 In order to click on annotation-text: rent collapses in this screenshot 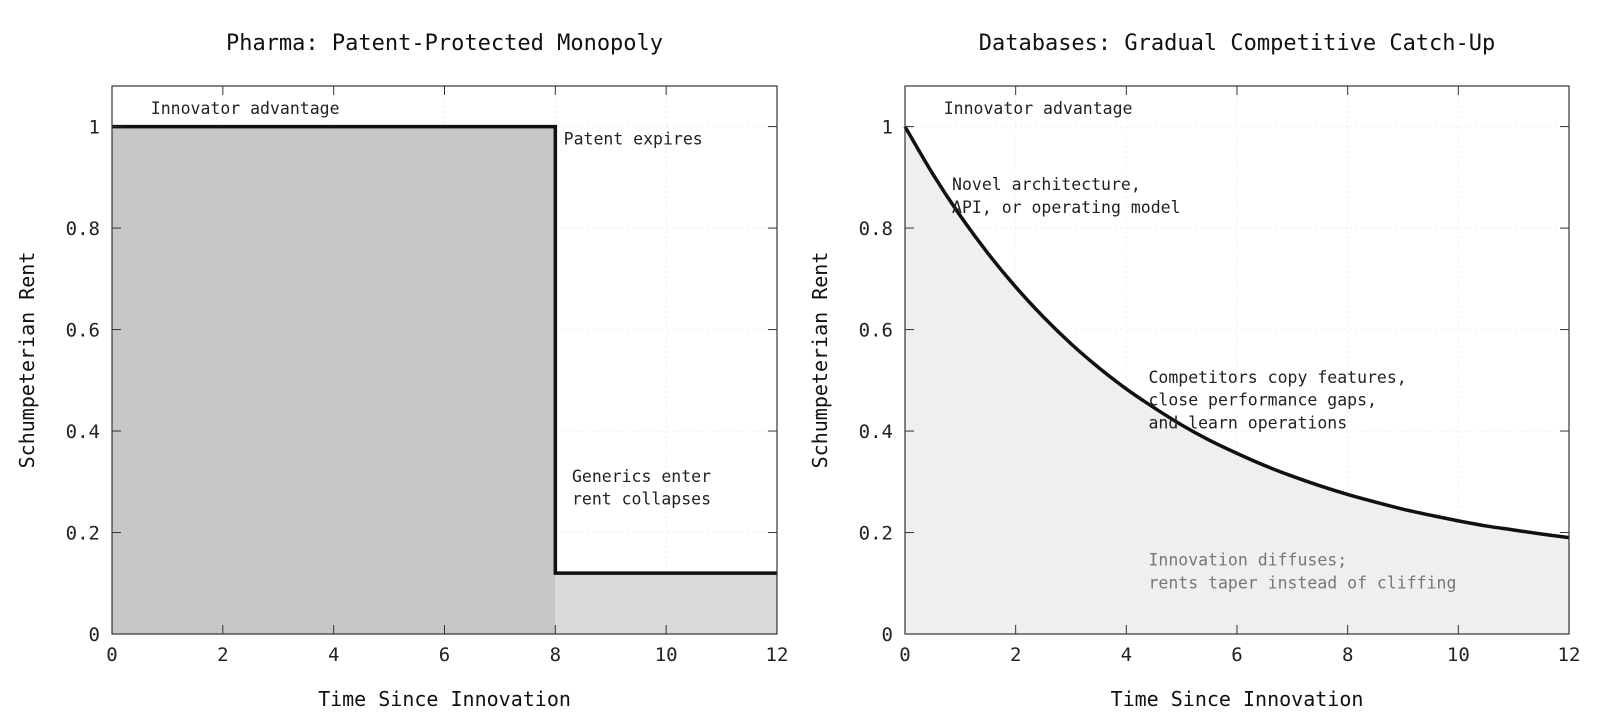, I will do `click(641, 499)`.